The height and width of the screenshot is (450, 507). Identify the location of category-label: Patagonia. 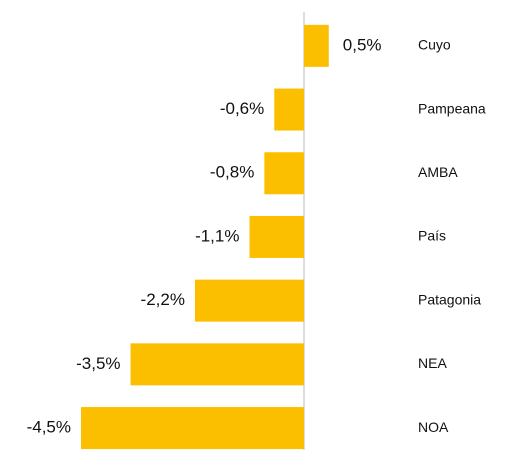
(449, 299).